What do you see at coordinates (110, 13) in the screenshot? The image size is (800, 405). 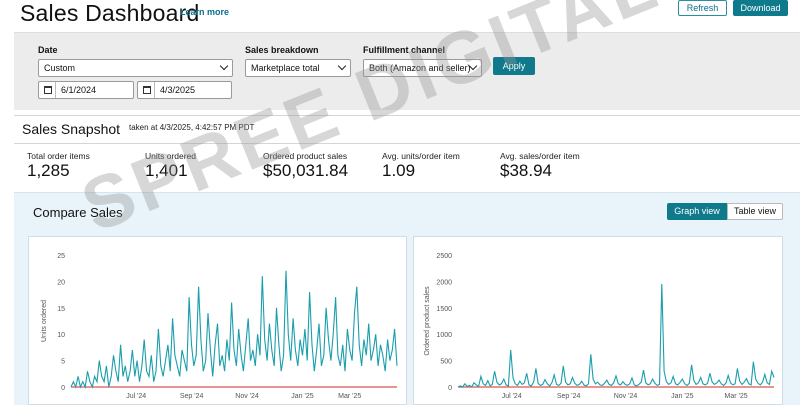 I see `page-title: Sales Dashboard` at bounding box center [110, 13].